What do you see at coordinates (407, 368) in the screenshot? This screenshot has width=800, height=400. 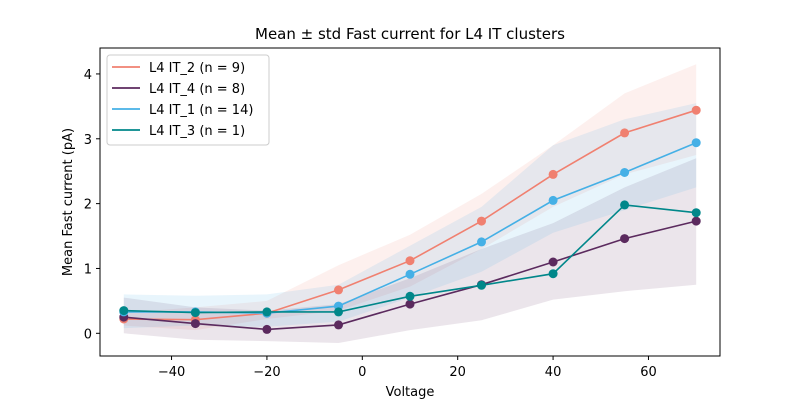 I see `x-axis: −40 −20 0 20 40 60` at bounding box center [407, 368].